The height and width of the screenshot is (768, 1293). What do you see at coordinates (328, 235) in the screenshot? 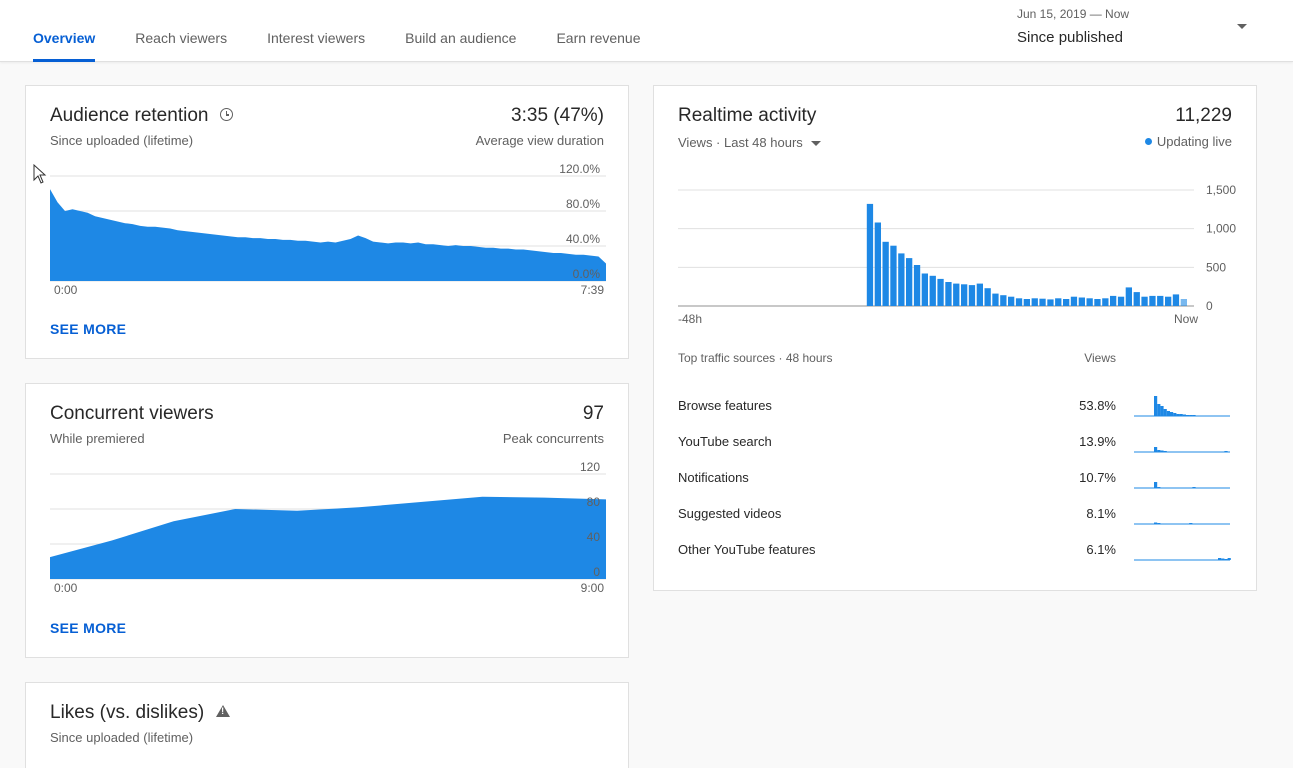
I see `retention-area` at bounding box center [328, 235].